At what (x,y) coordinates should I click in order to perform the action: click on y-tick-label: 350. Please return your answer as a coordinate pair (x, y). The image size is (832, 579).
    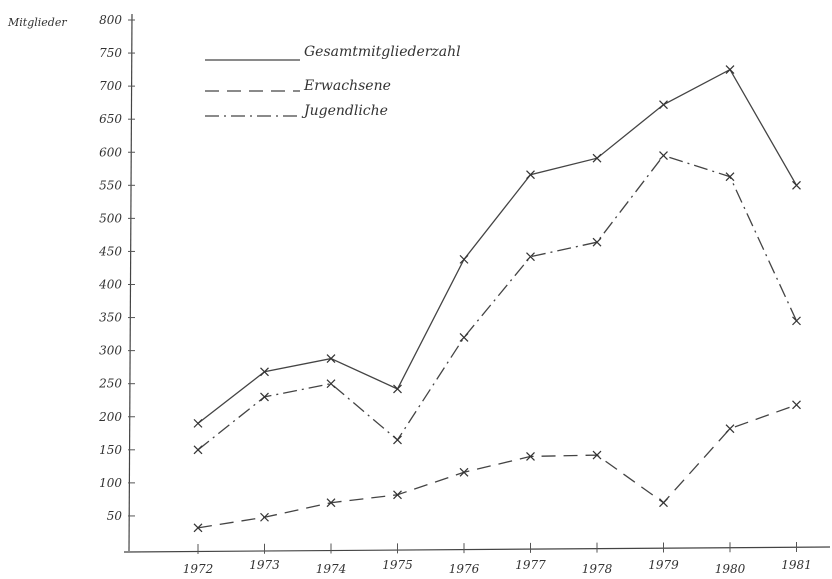
    Looking at the image, I should click on (110, 318).